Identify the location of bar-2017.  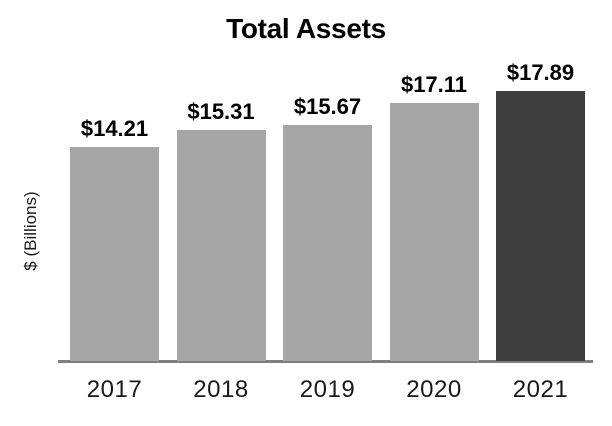
(114, 254).